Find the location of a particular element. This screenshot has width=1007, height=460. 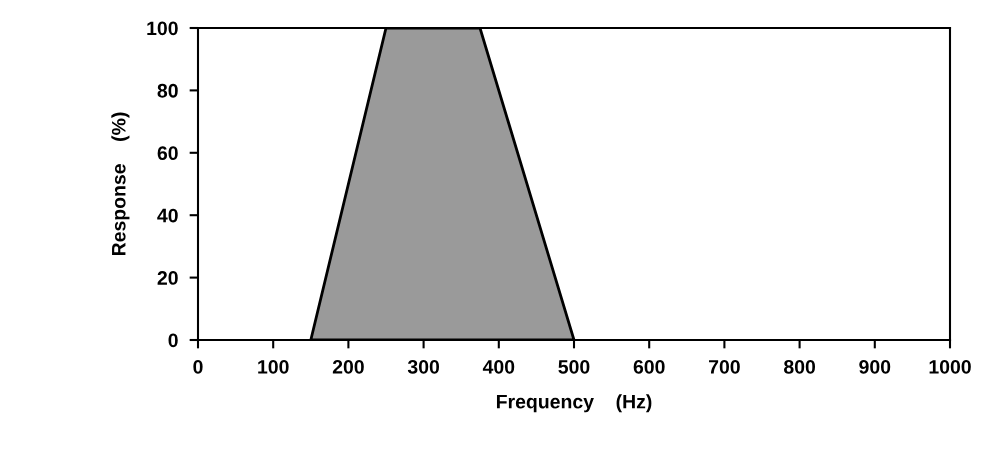

x-axis-title: Frequency (Hz) is located at coordinates (574, 403).